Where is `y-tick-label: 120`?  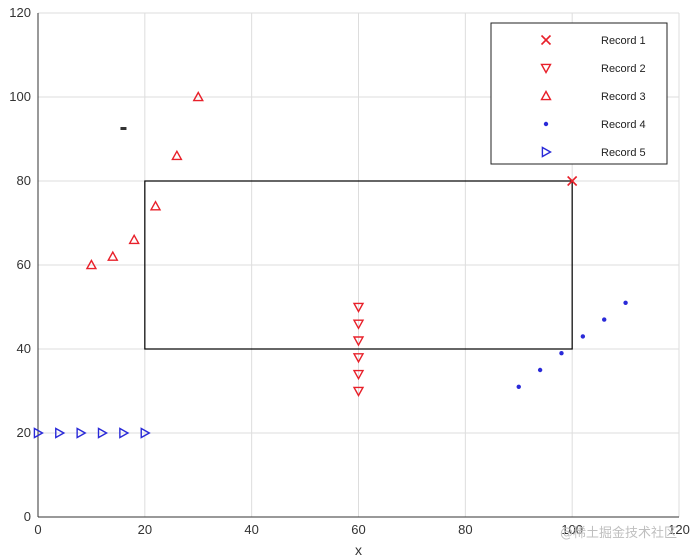
y-tick-label: 120 is located at coordinates (20, 12).